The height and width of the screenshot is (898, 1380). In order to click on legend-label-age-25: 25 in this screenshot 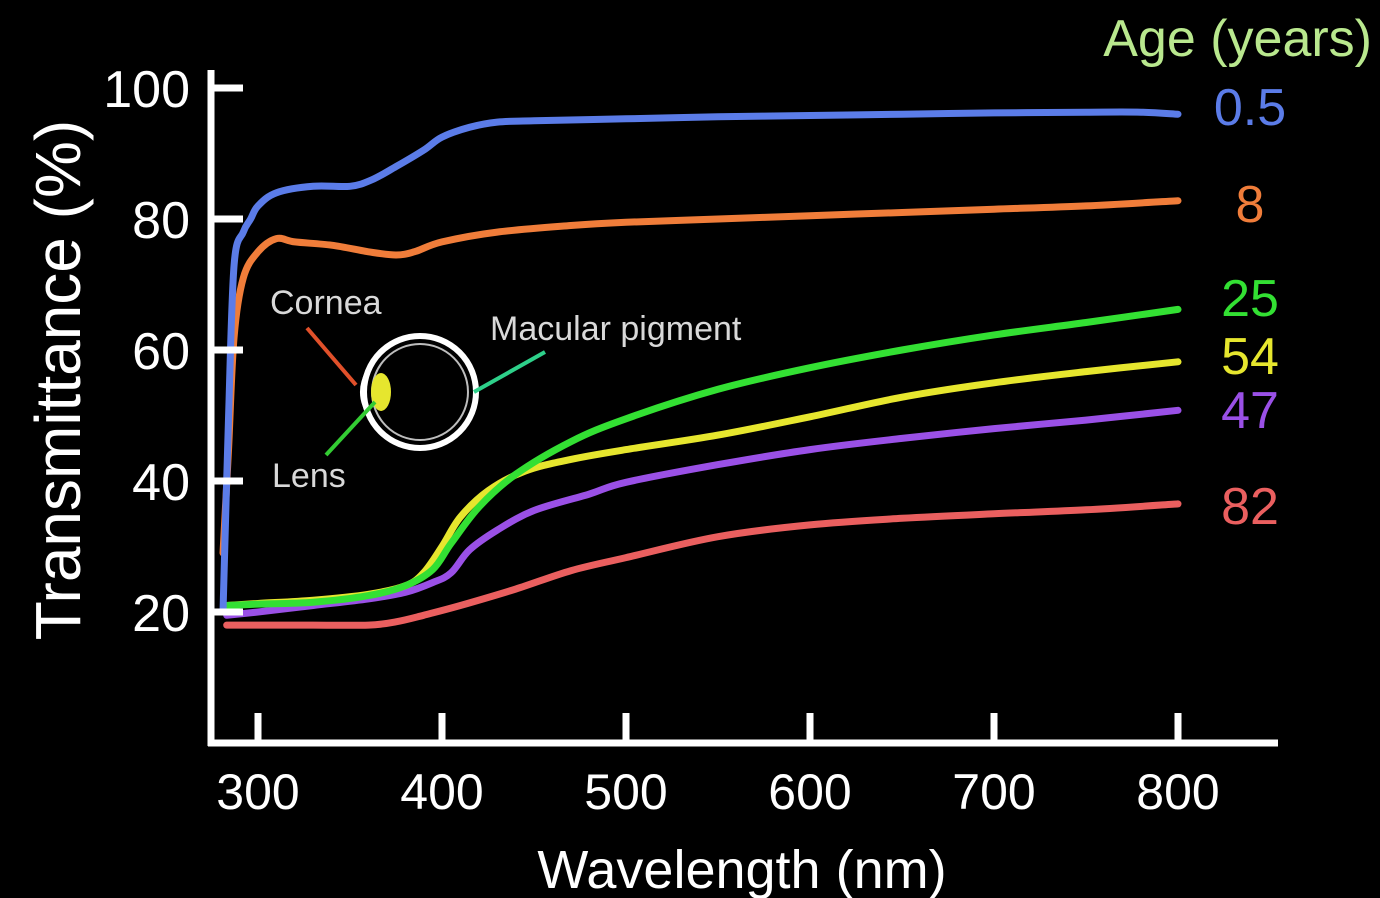, I will do `click(1250, 299)`.